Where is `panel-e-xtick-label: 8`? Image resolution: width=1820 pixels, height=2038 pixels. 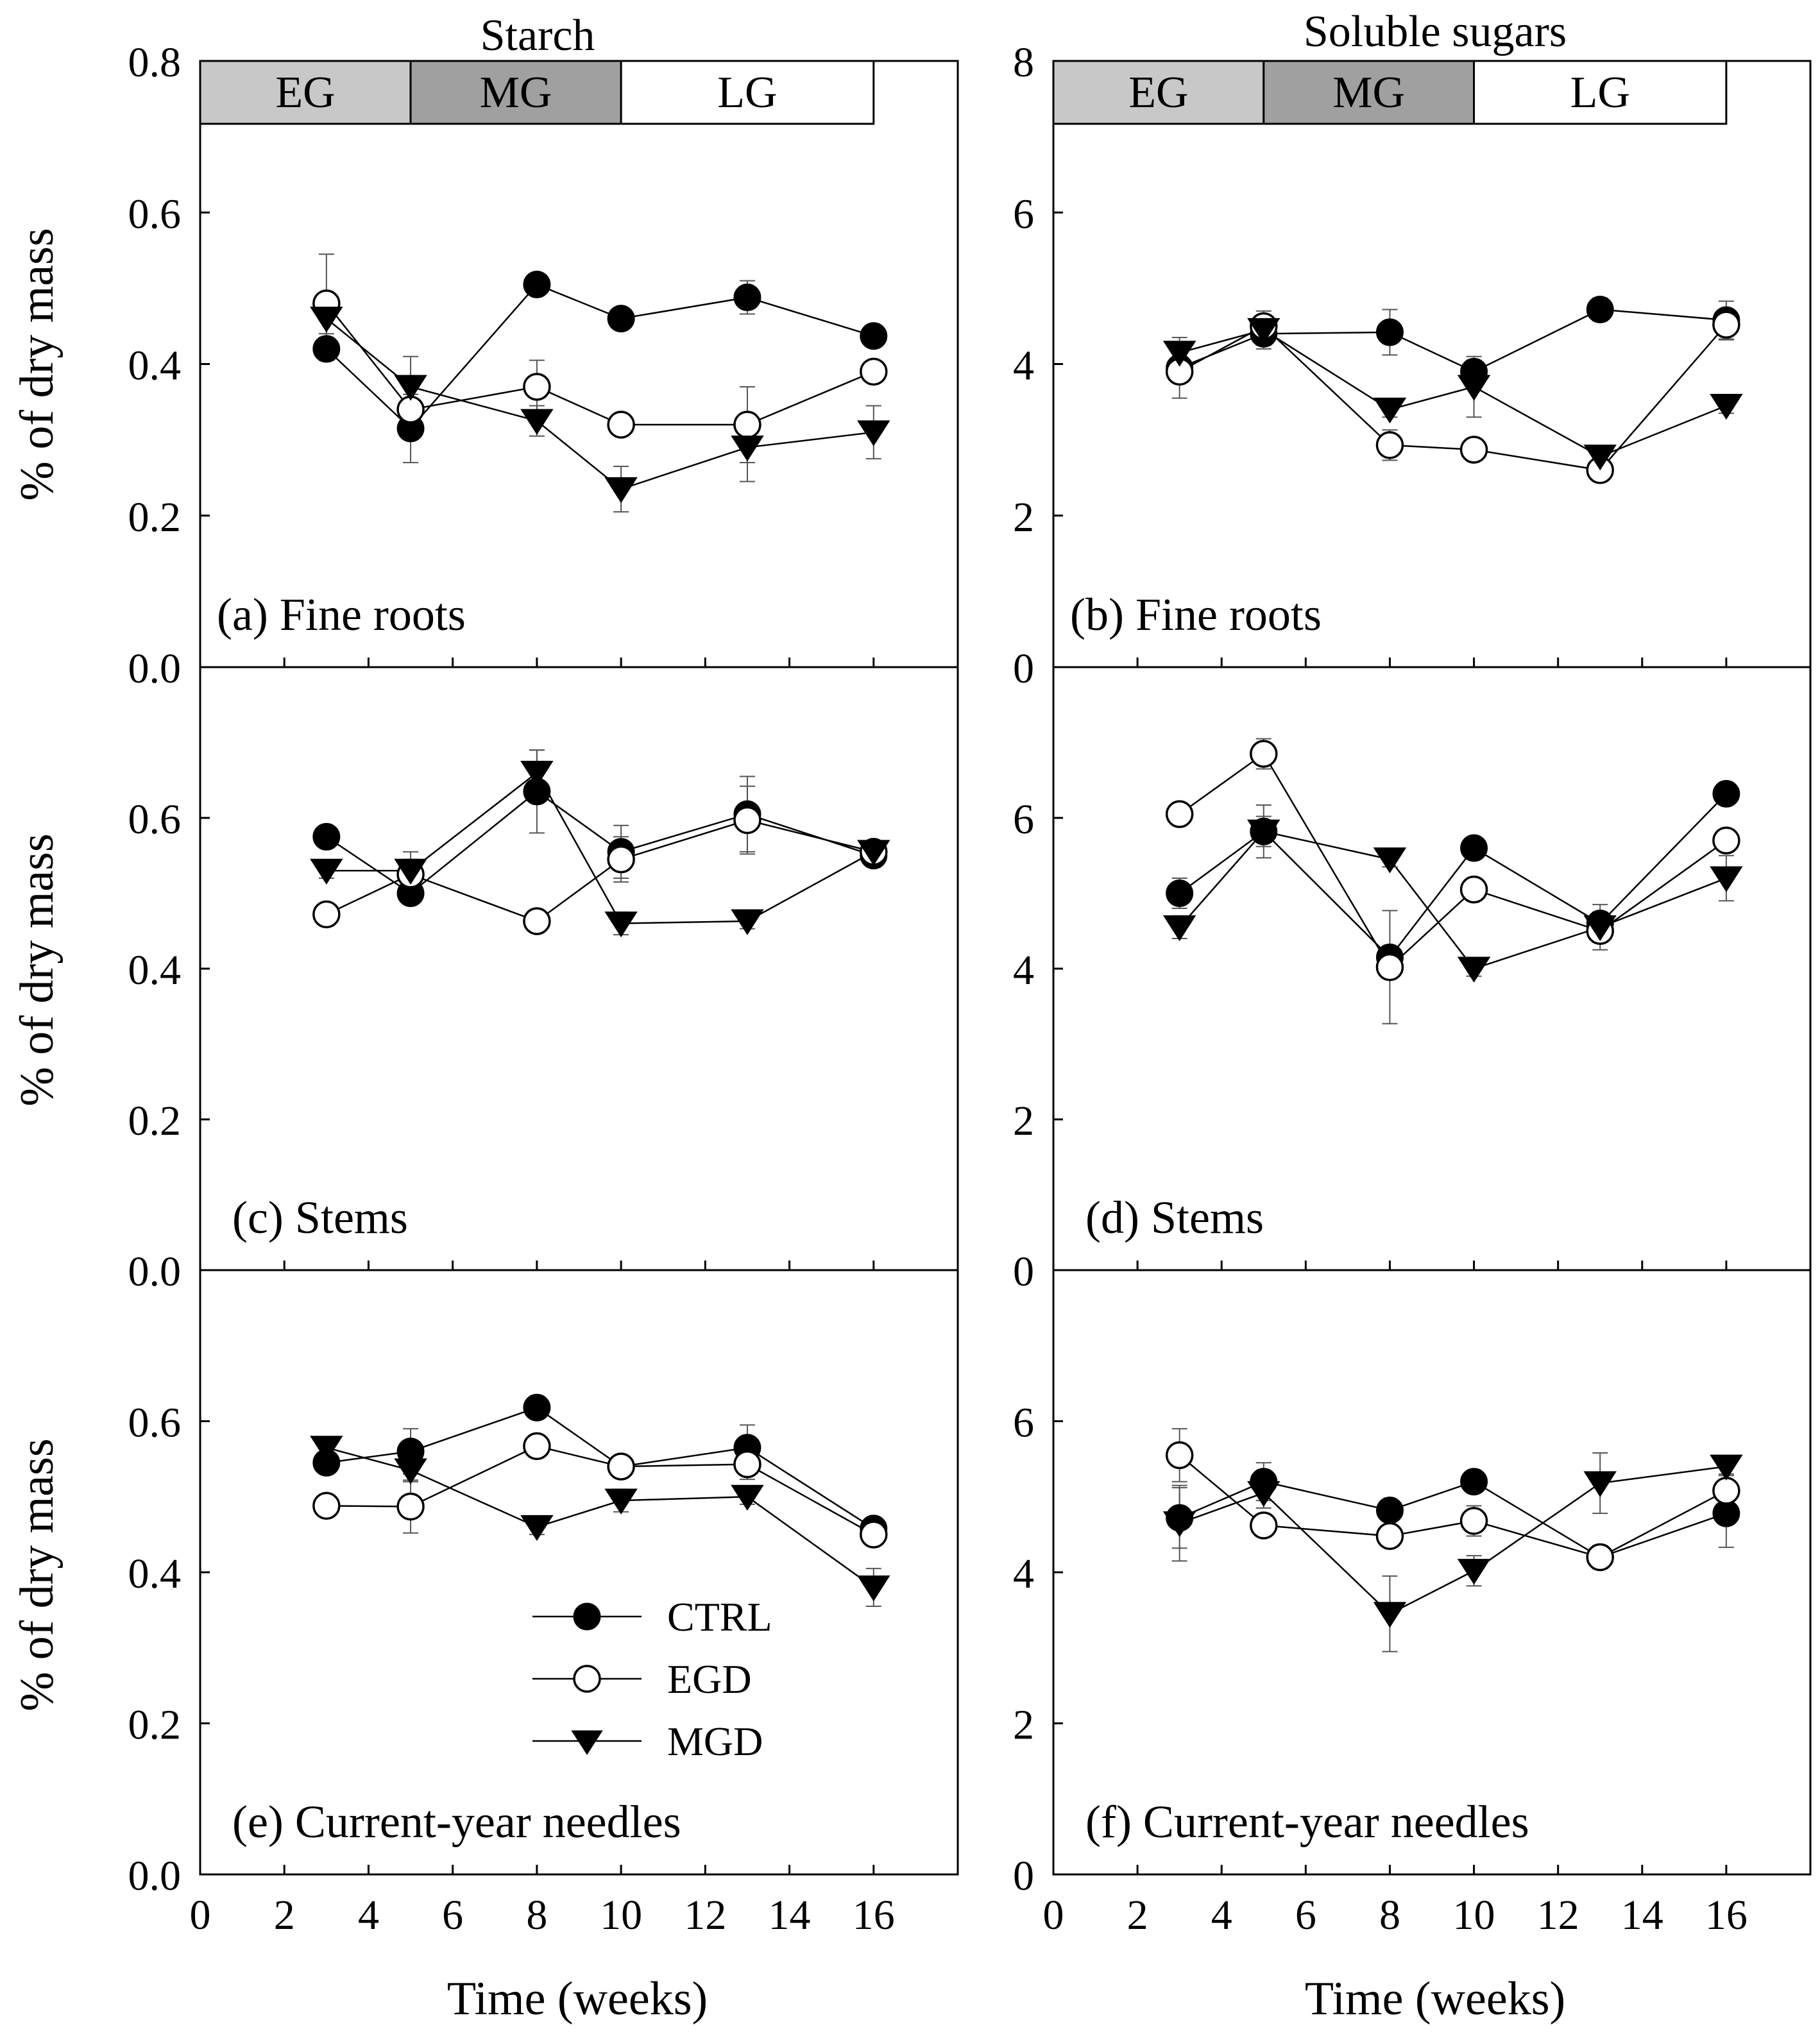 panel-e-xtick-label: 8 is located at coordinates (536, 1915).